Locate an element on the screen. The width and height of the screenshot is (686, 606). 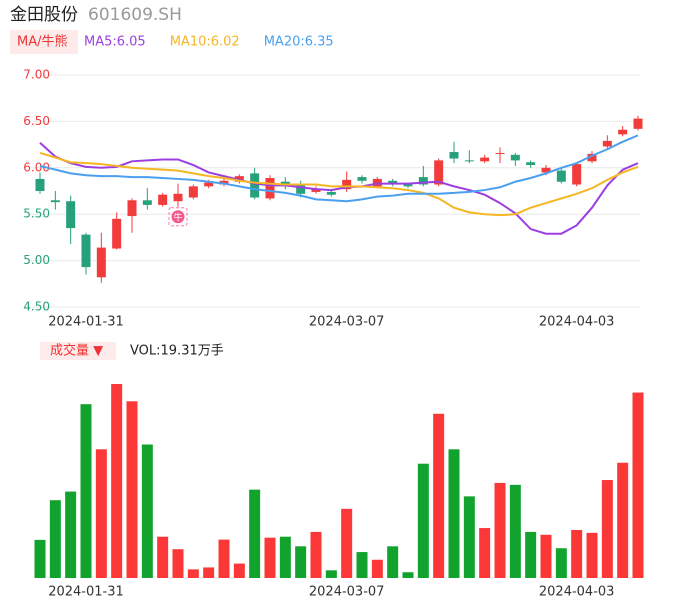
y-tick-label: 5.00 is located at coordinates (36, 260).